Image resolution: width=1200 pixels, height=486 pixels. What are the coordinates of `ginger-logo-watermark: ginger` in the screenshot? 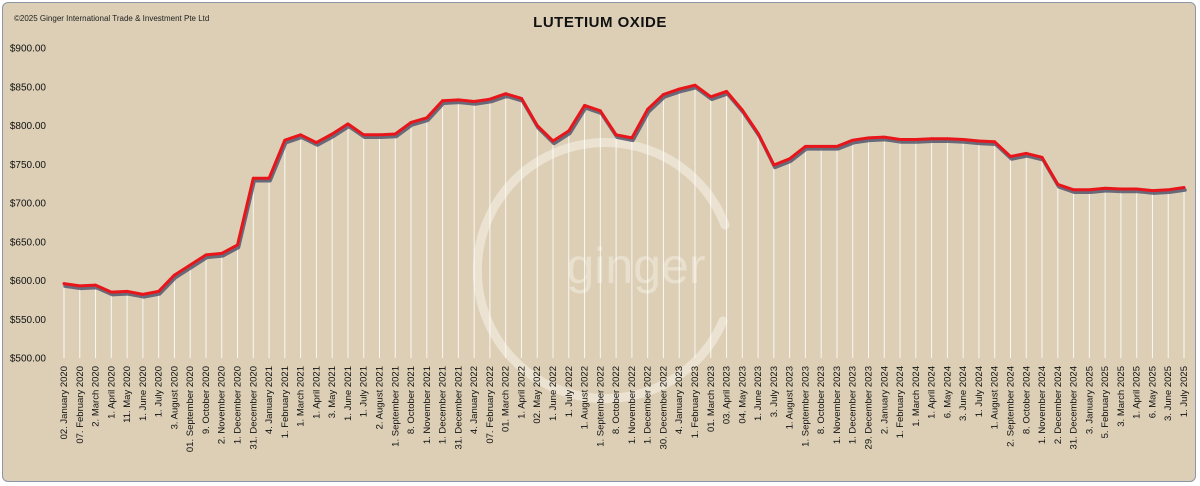 It's located at (601, 271).